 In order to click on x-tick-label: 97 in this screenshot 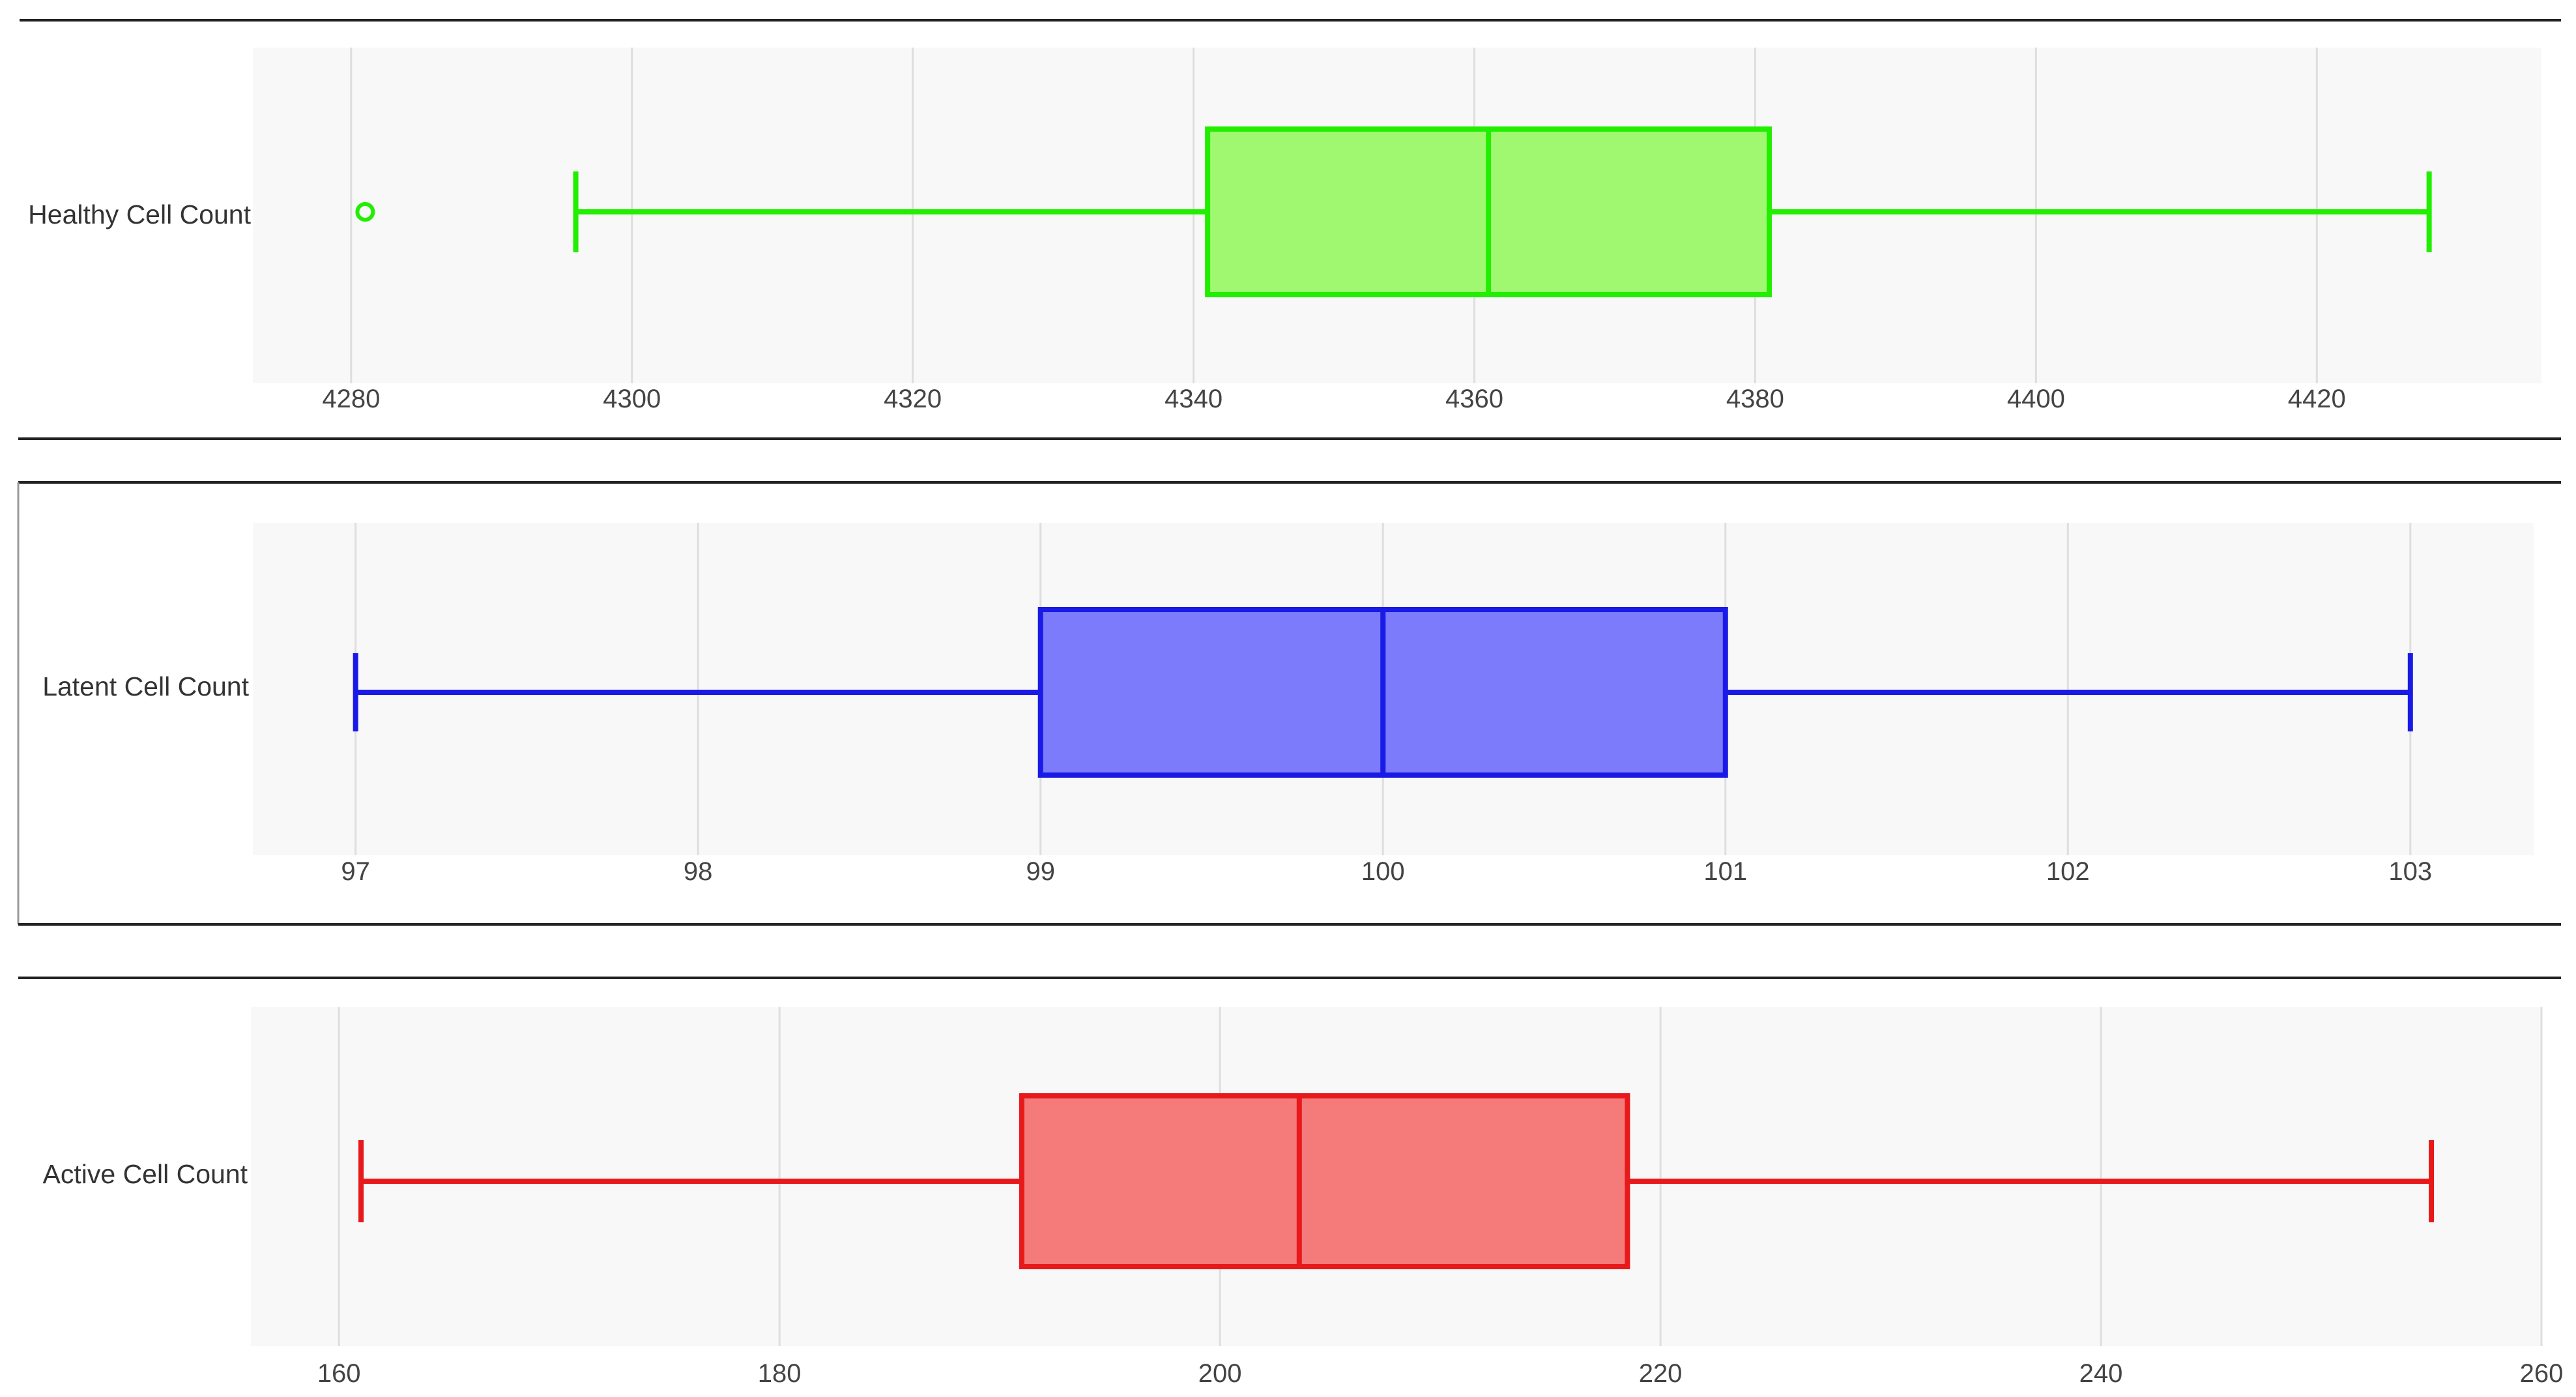, I will do `click(355, 872)`.